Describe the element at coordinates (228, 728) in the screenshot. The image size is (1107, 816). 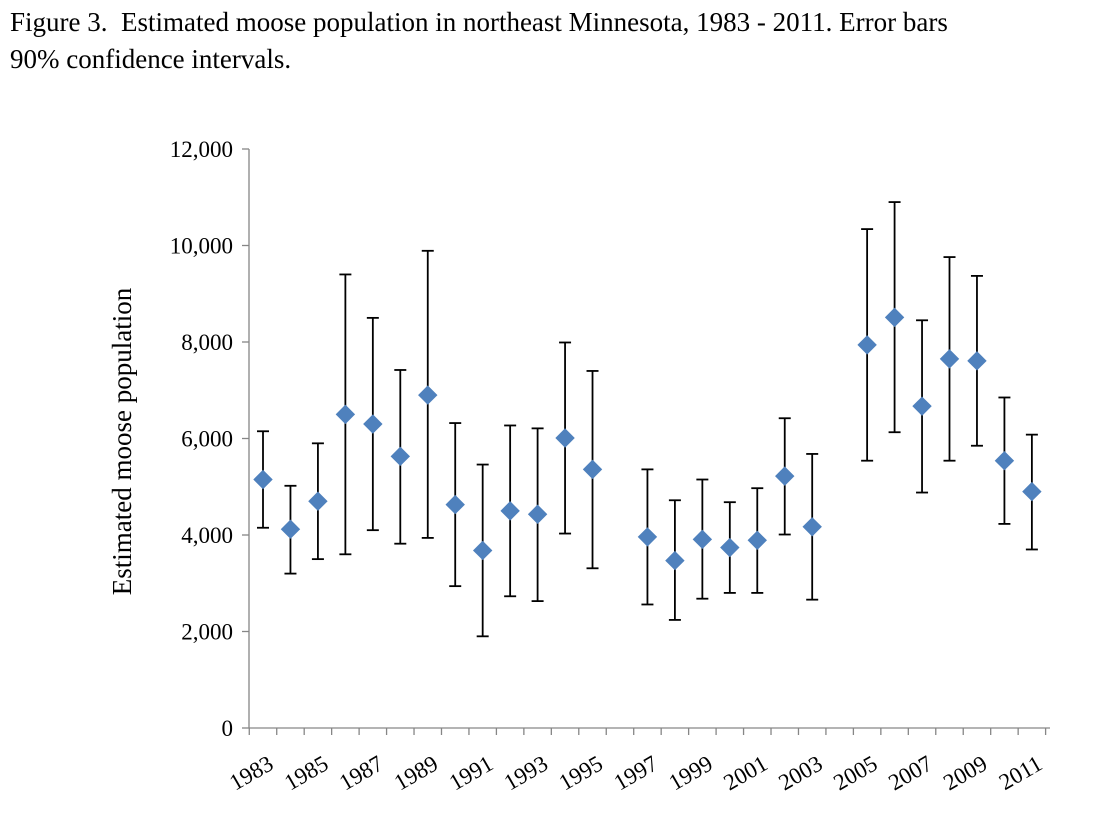
I see `y-tick-label: 0` at that location.